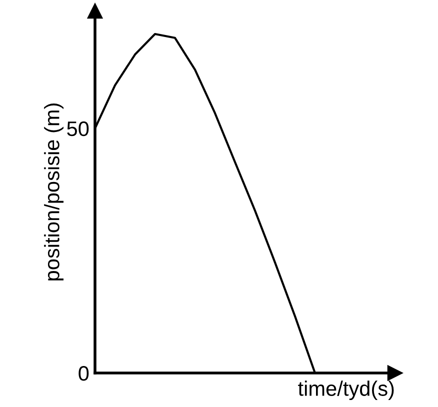 The image size is (438, 407). Describe the element at coordinates (346, 390) in the screenshot. I see `x-axis-title: time/tyd(s)` at that location.